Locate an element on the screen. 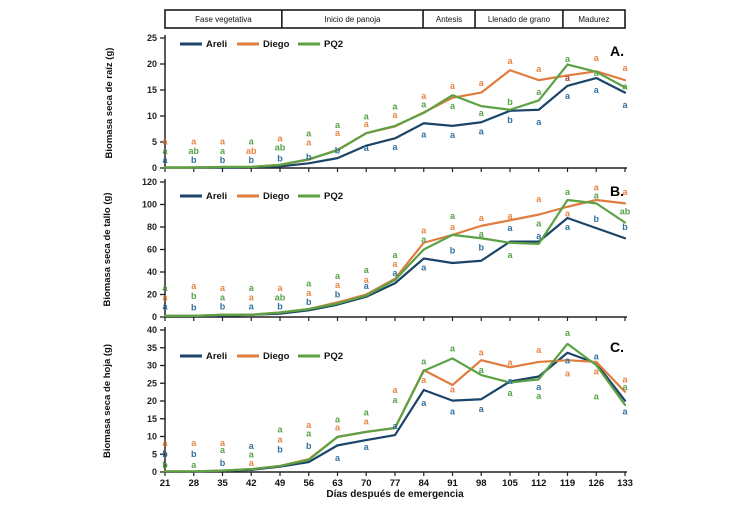  phase-band-box is located at coordinates (395, 19).